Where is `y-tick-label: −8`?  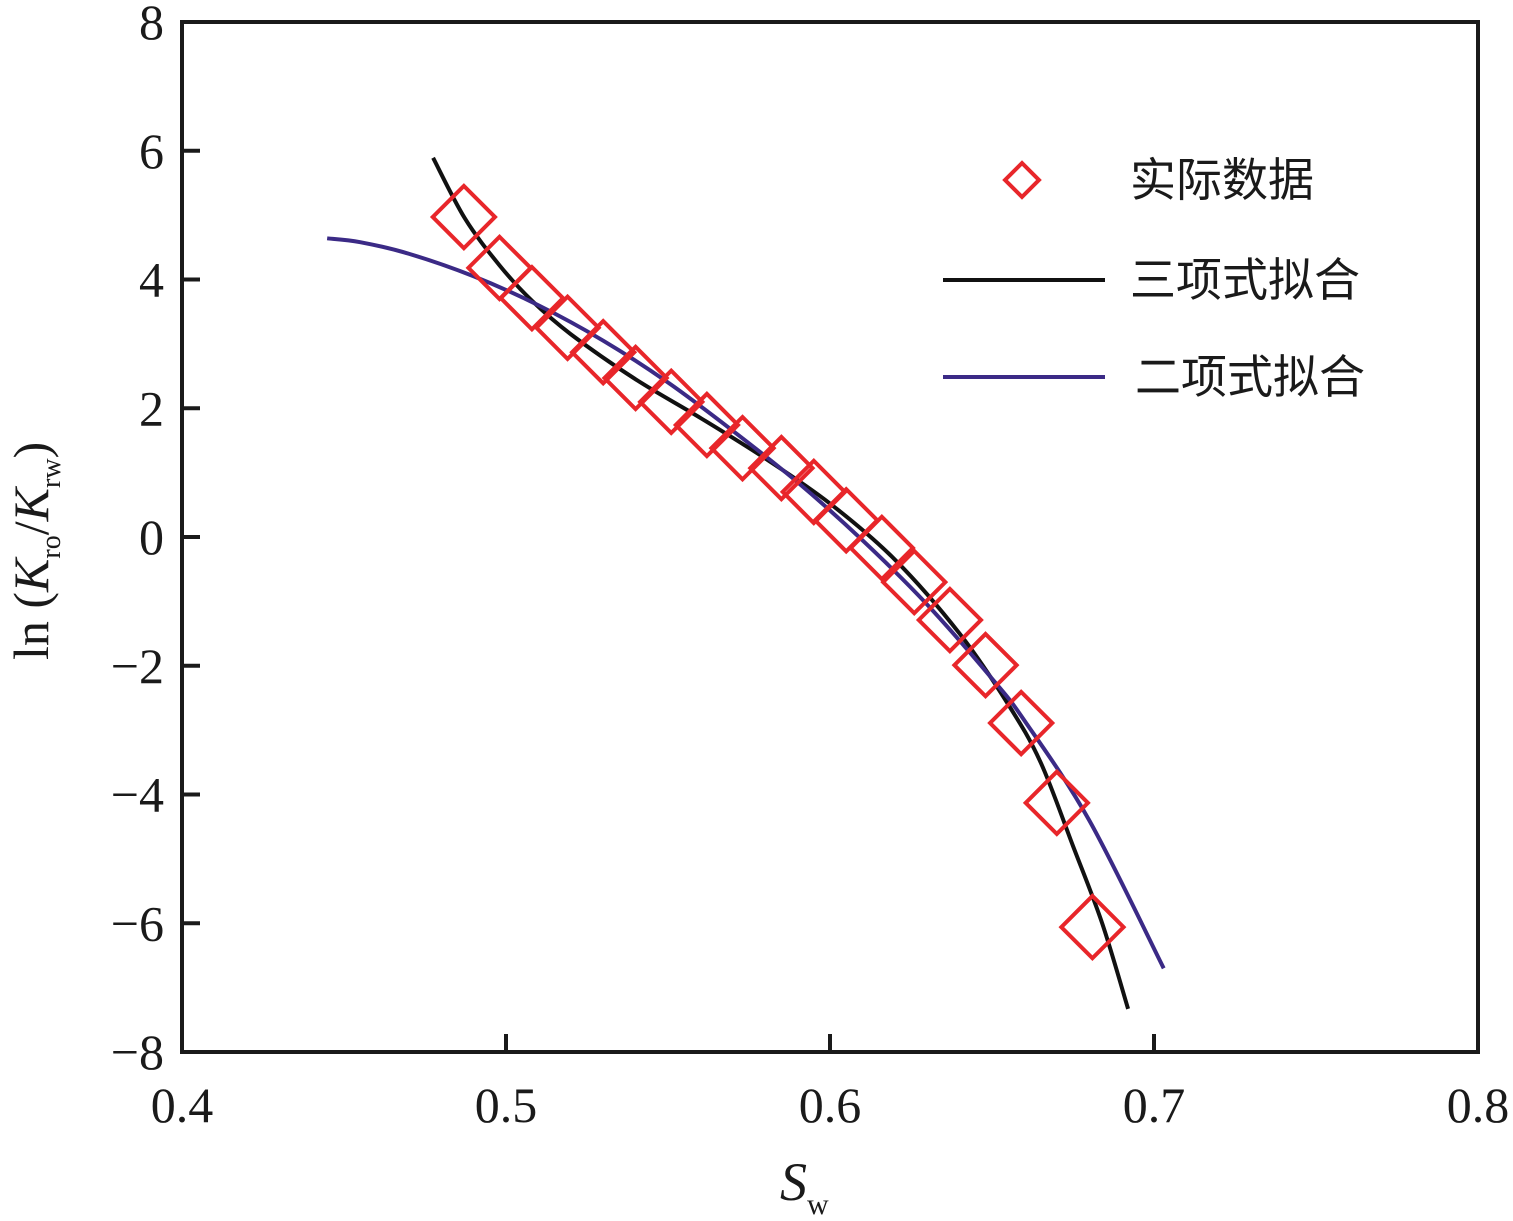
y-tick-label: −8 is located at coordinates (137, 1052).